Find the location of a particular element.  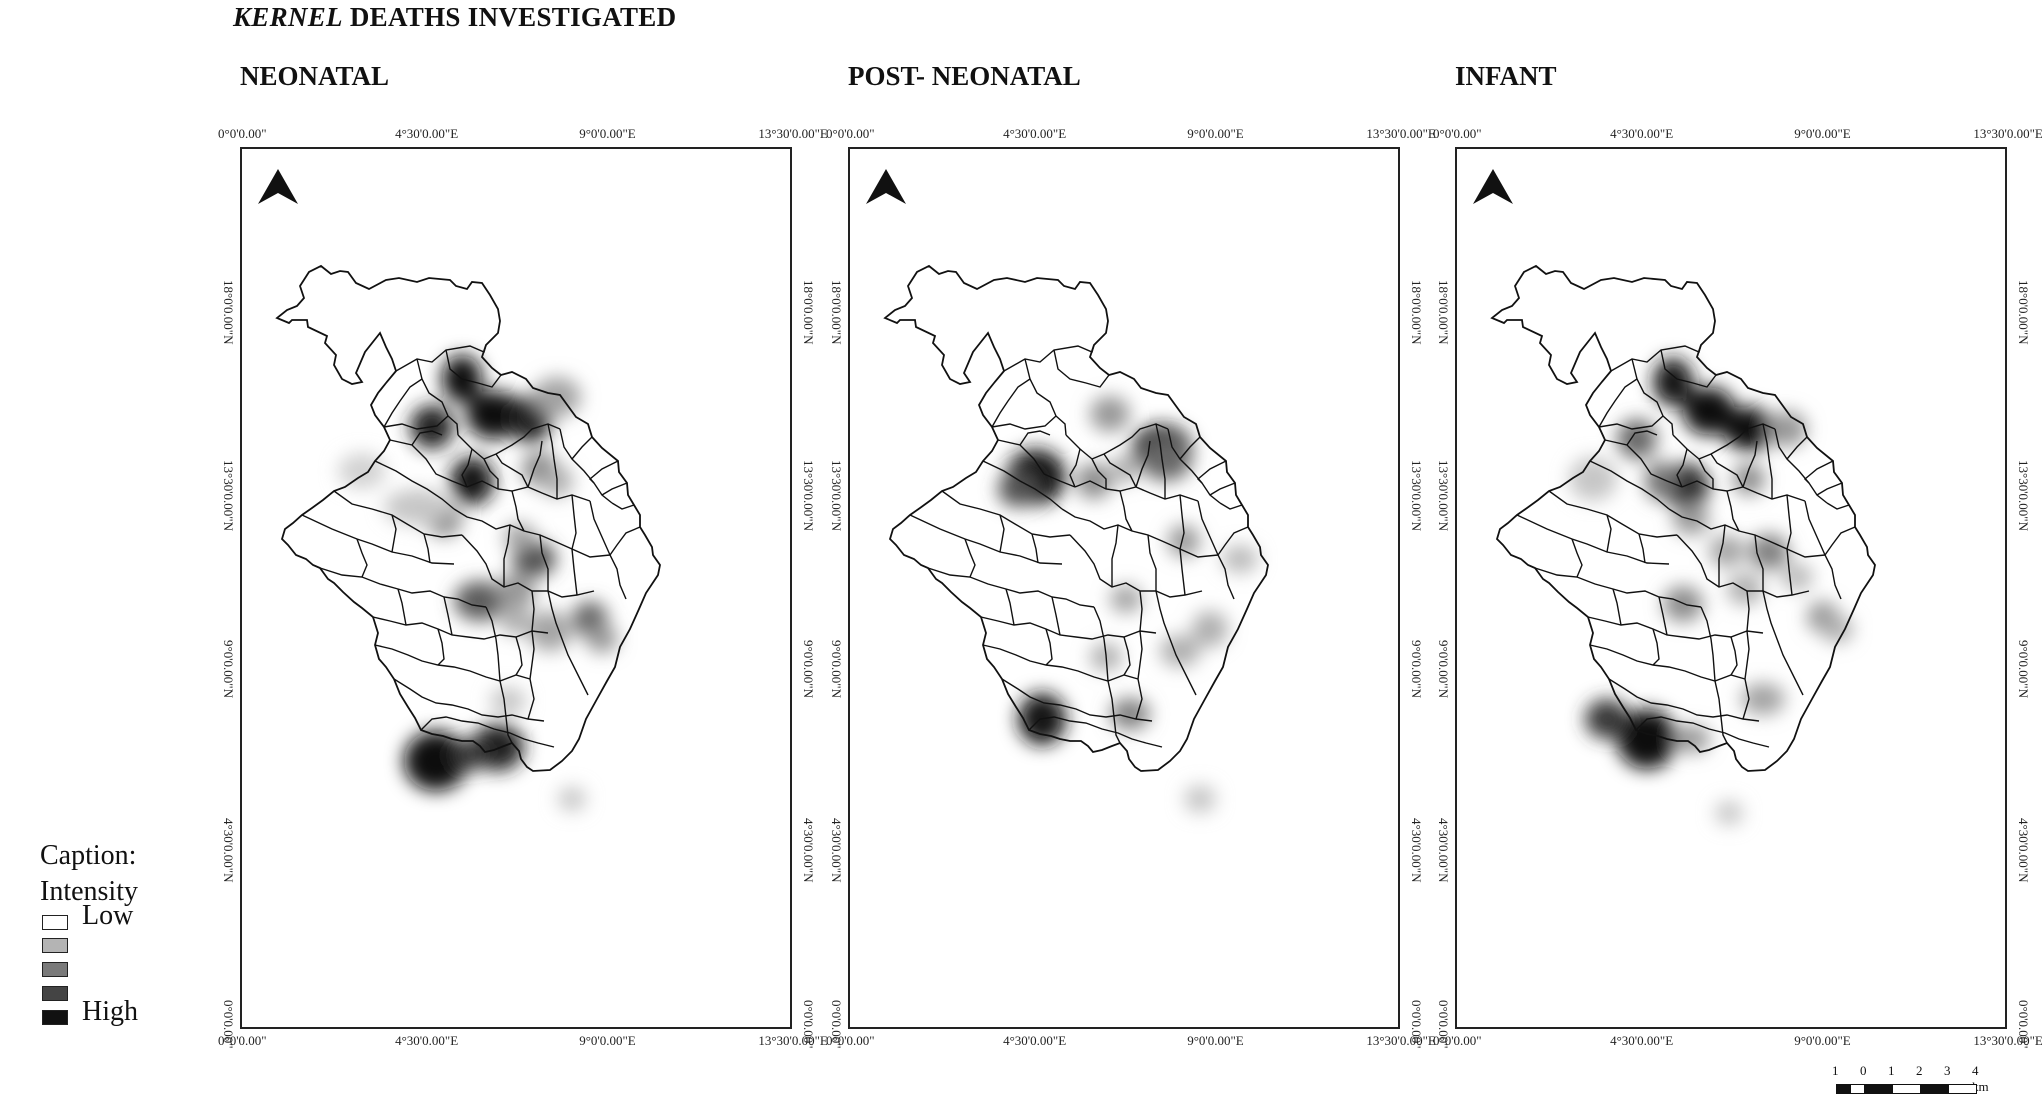

panel-title-1: NEONATAL is located at coordinates (315, 76).